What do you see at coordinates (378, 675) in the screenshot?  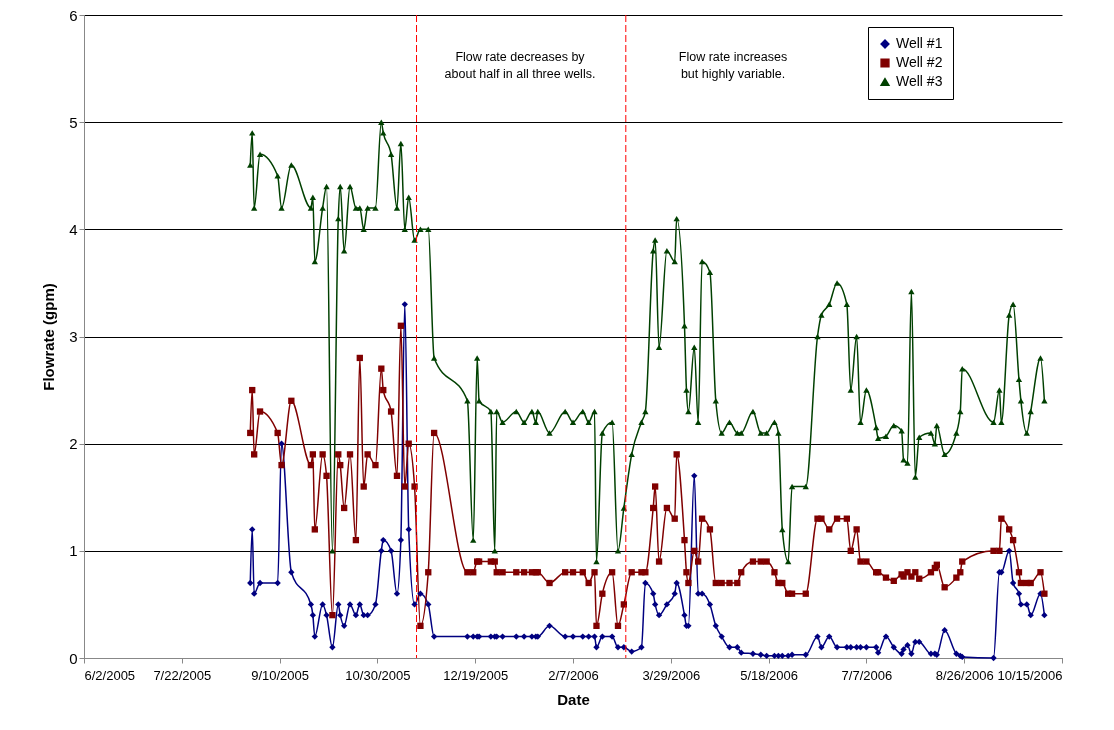 I see `x-tick-label: 10/30/2005` at bounding box center [378, 675].